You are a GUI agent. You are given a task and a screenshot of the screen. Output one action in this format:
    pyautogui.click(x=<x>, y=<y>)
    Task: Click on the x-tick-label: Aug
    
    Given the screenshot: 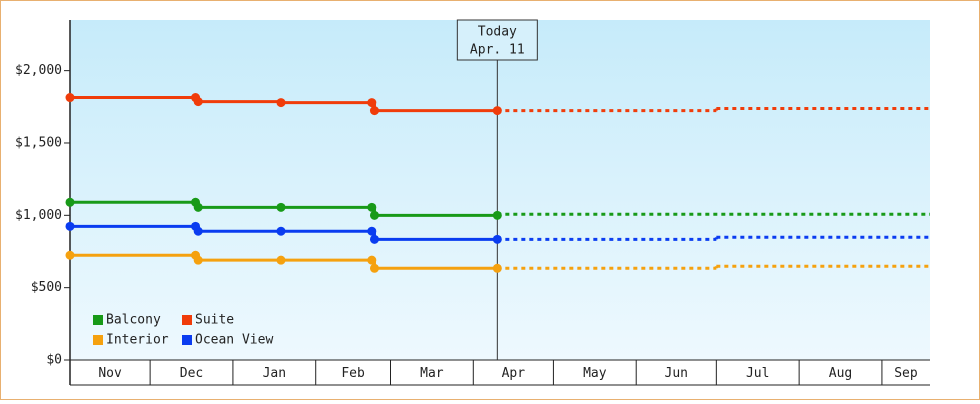 What is the action you would take?
    pyautogui.click(x=840, y=373)
    